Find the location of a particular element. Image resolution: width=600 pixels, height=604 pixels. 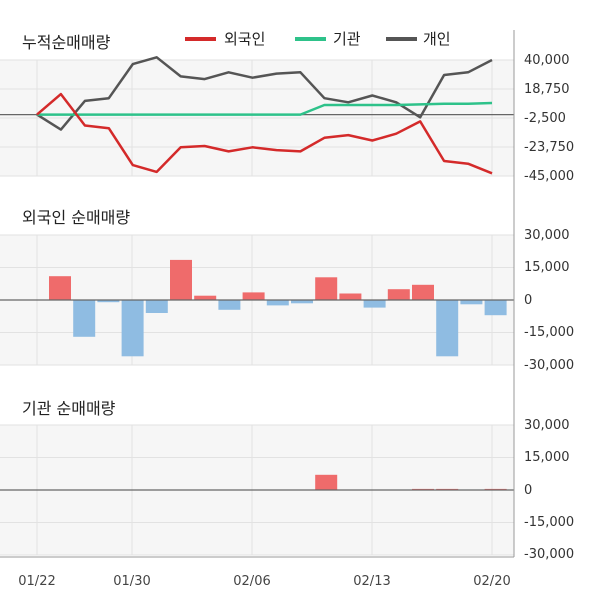

institution-bar is located at coordinates (326, 482).